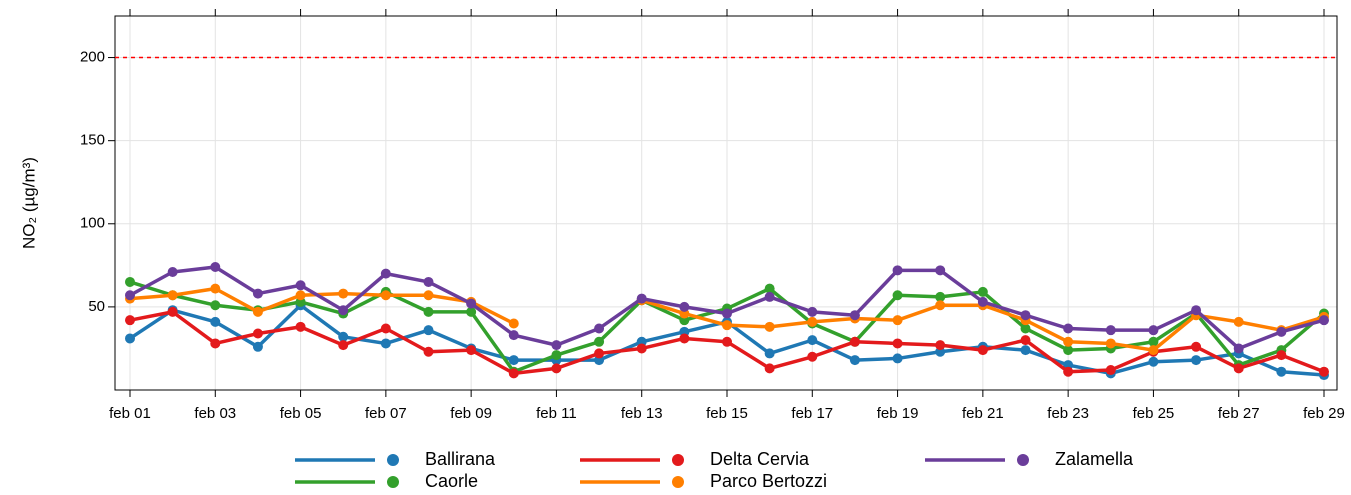 Image resolution: width=1351 pixels, height=495 pixels. I want to click on legend-label: Ballirana, so click(460, 459).